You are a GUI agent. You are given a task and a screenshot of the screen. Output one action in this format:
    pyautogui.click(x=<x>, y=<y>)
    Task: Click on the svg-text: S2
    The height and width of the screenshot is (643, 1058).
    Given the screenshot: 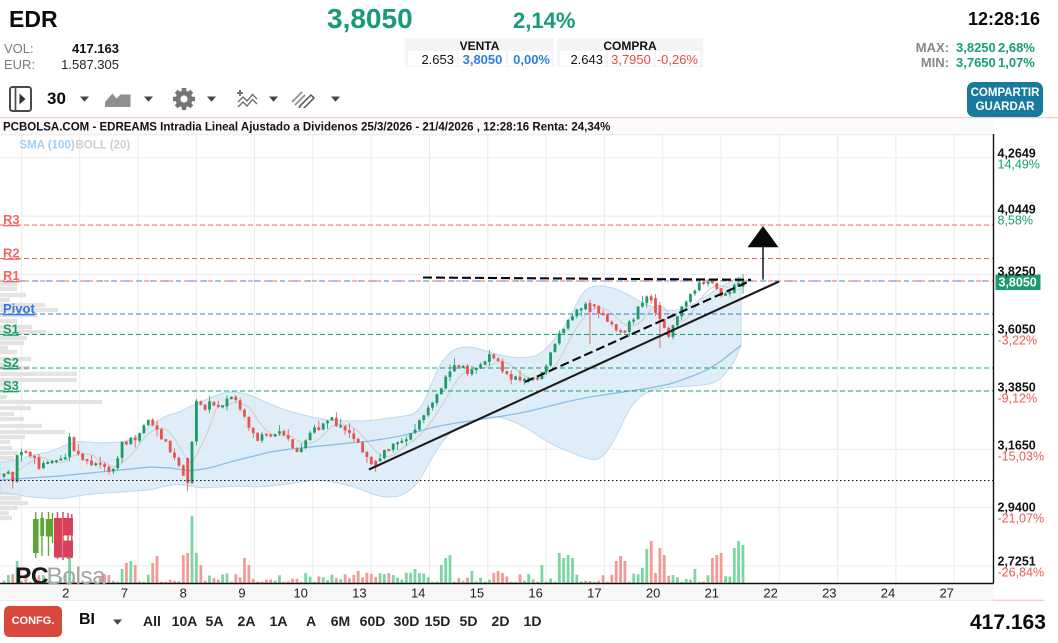 What is the action you would take?
    pyautogui.click(x=11, y=362)
    